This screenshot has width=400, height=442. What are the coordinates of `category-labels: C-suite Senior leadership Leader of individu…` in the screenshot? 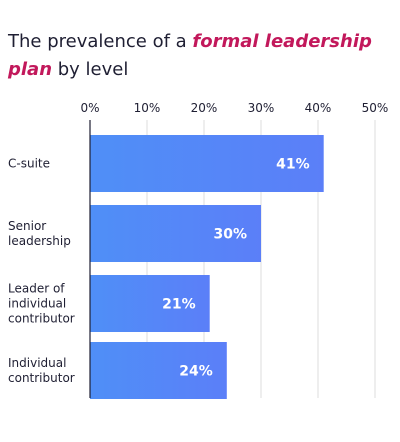 It's located at (41, 271).